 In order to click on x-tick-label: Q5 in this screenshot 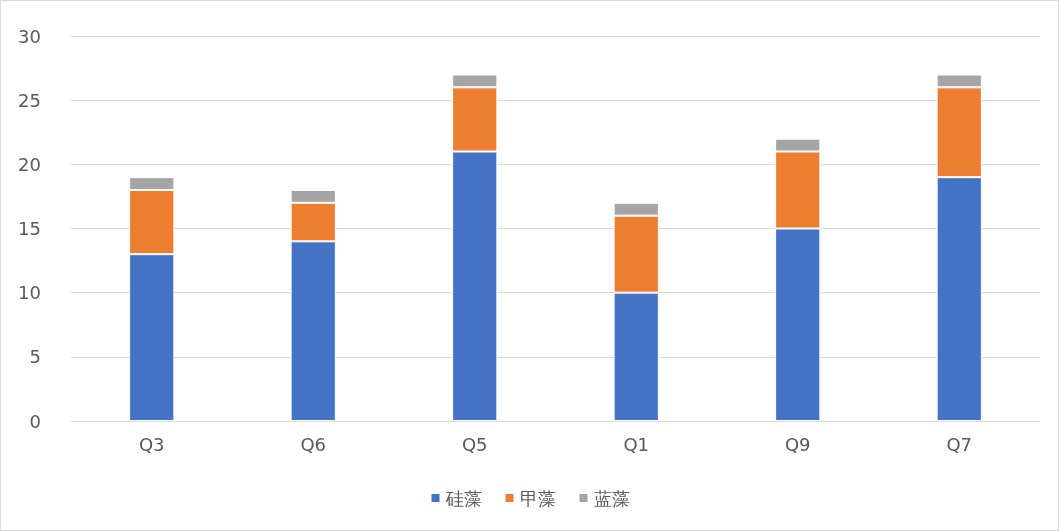, I will do `click(474, 444)`.